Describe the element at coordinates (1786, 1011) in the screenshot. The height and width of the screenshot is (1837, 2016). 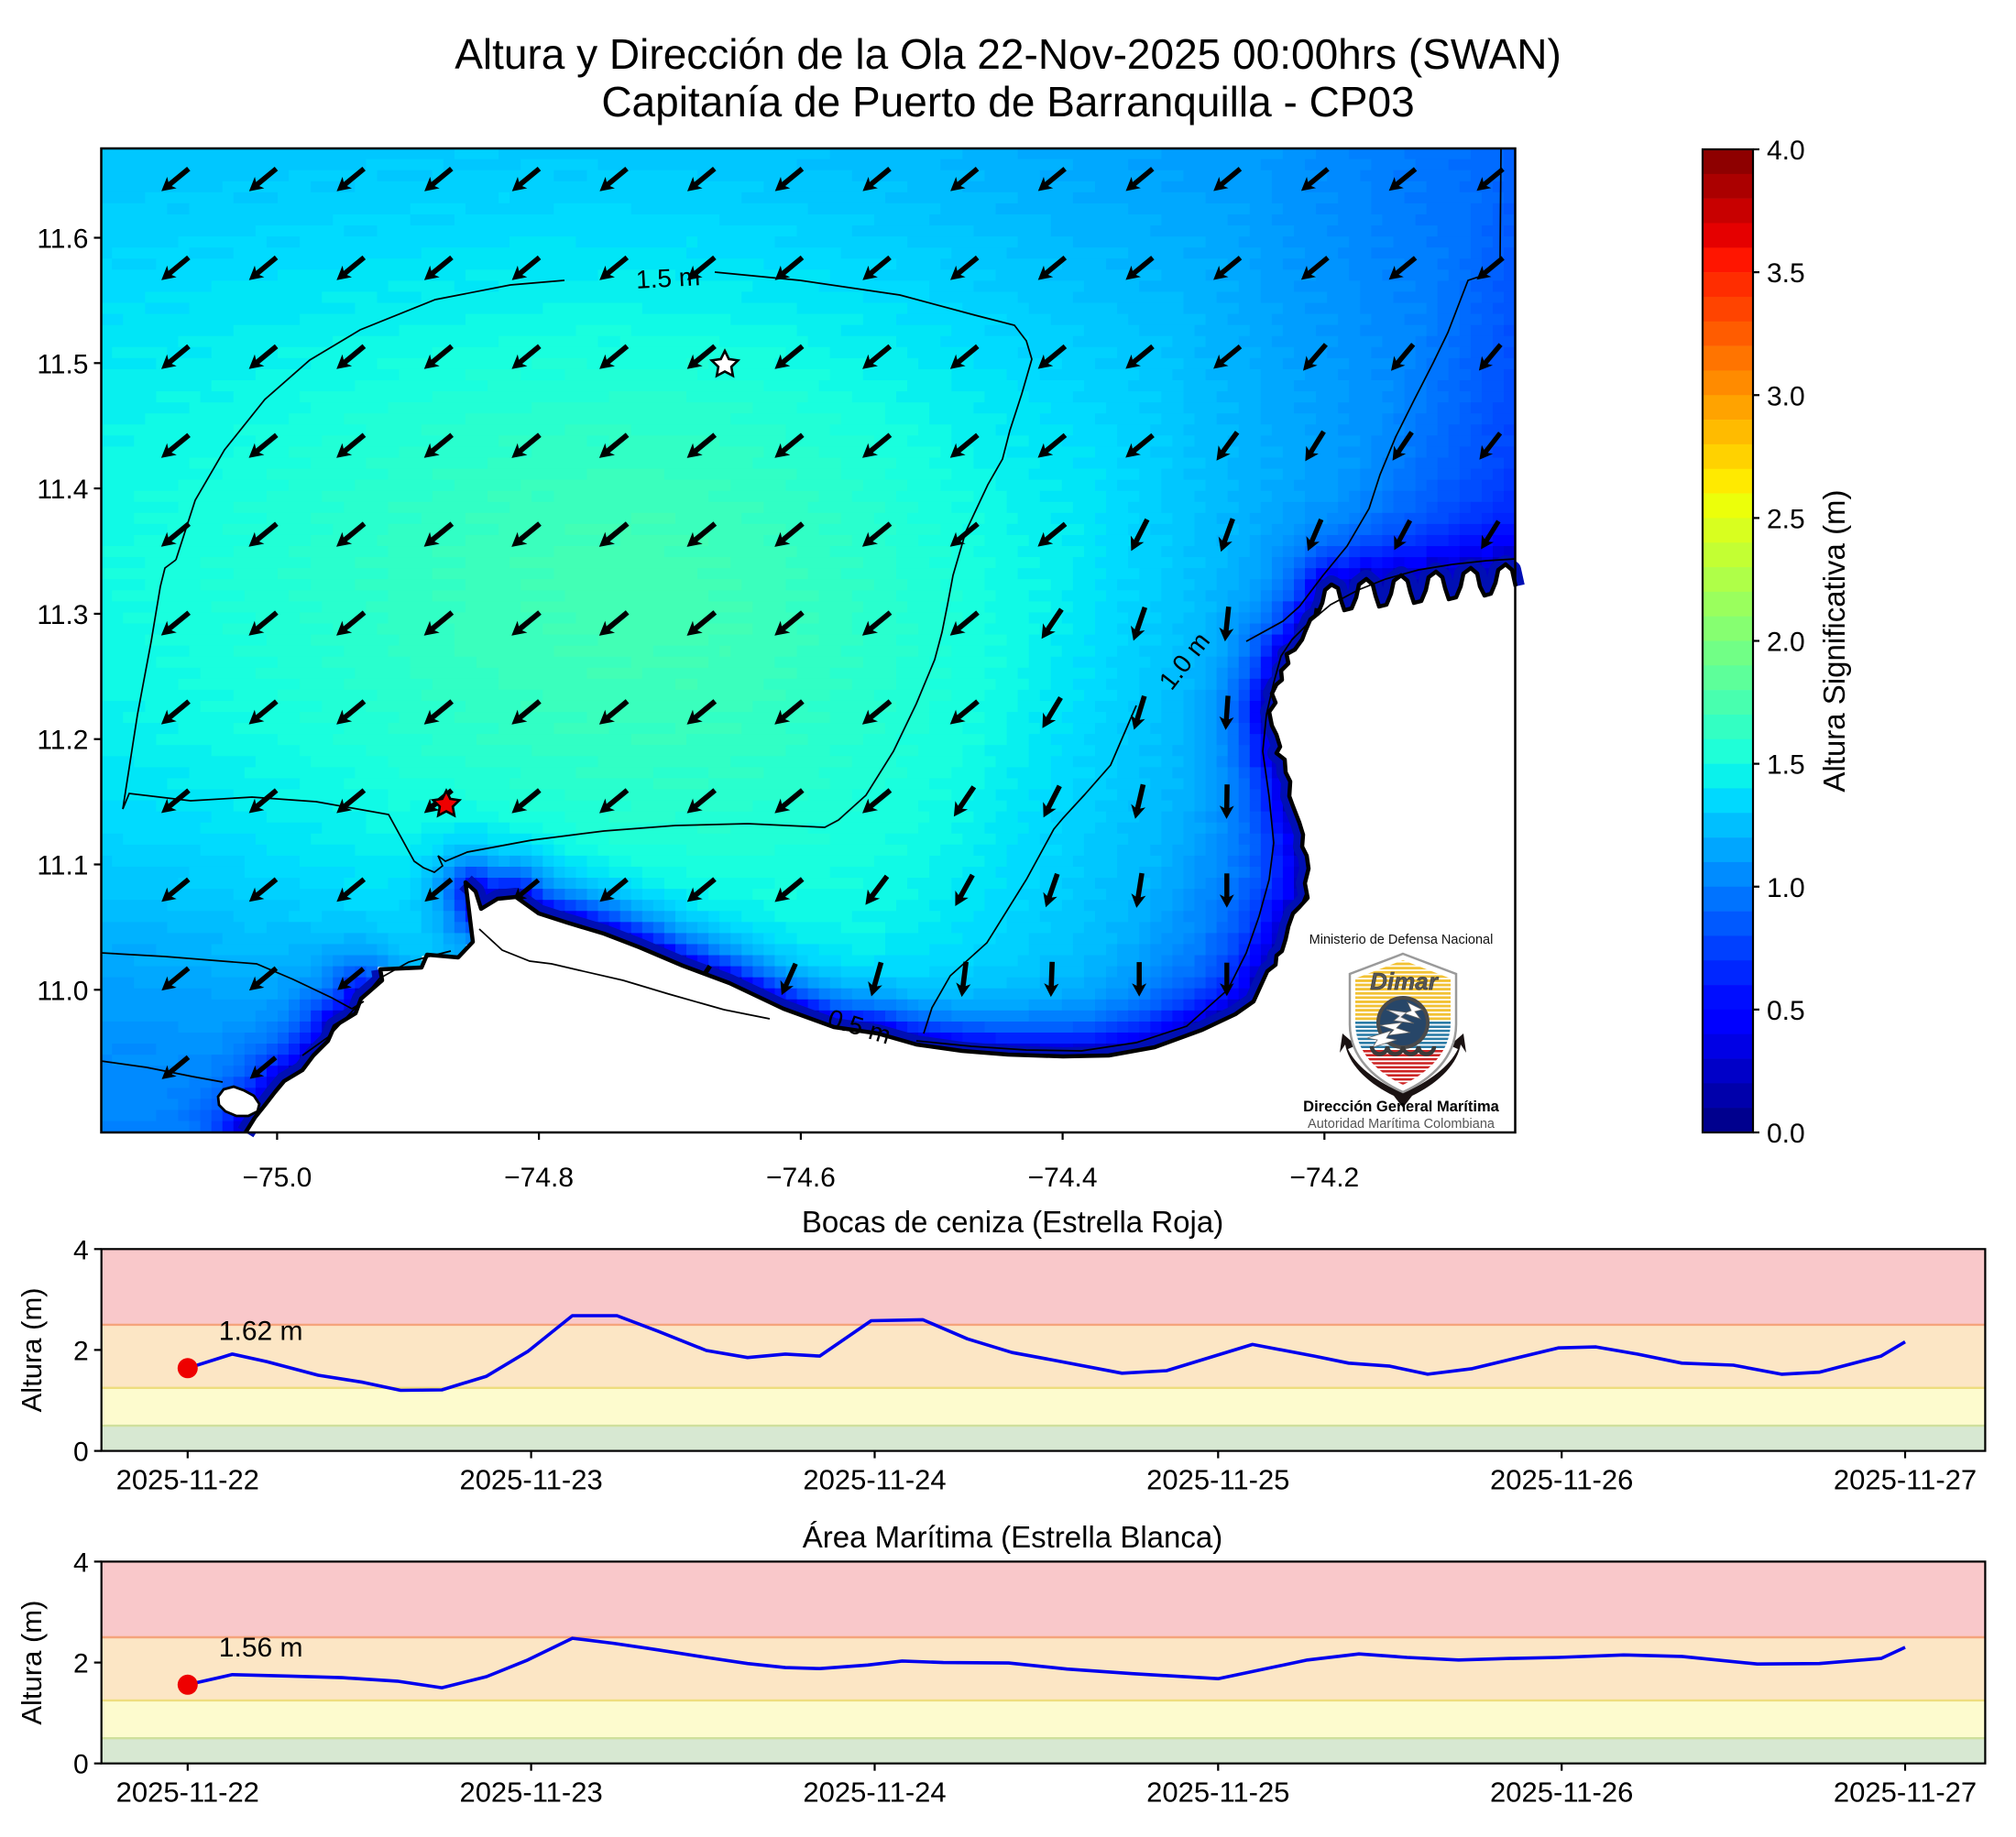
I see `svg-text: 0.5` at that location.